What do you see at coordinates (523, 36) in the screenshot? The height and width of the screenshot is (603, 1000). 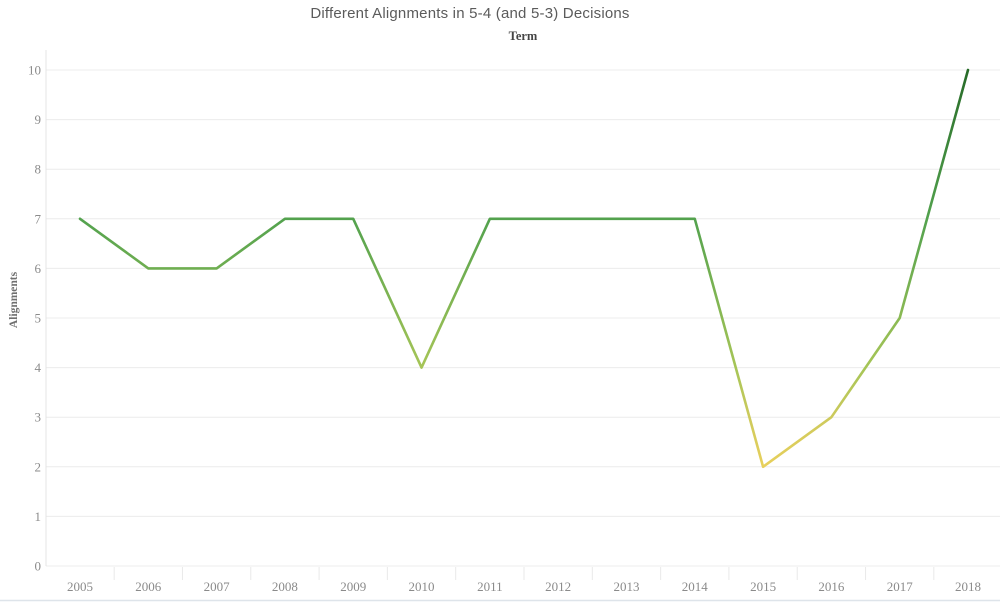 I see `x-axis-title: Term` at bounding box center [523, 36].